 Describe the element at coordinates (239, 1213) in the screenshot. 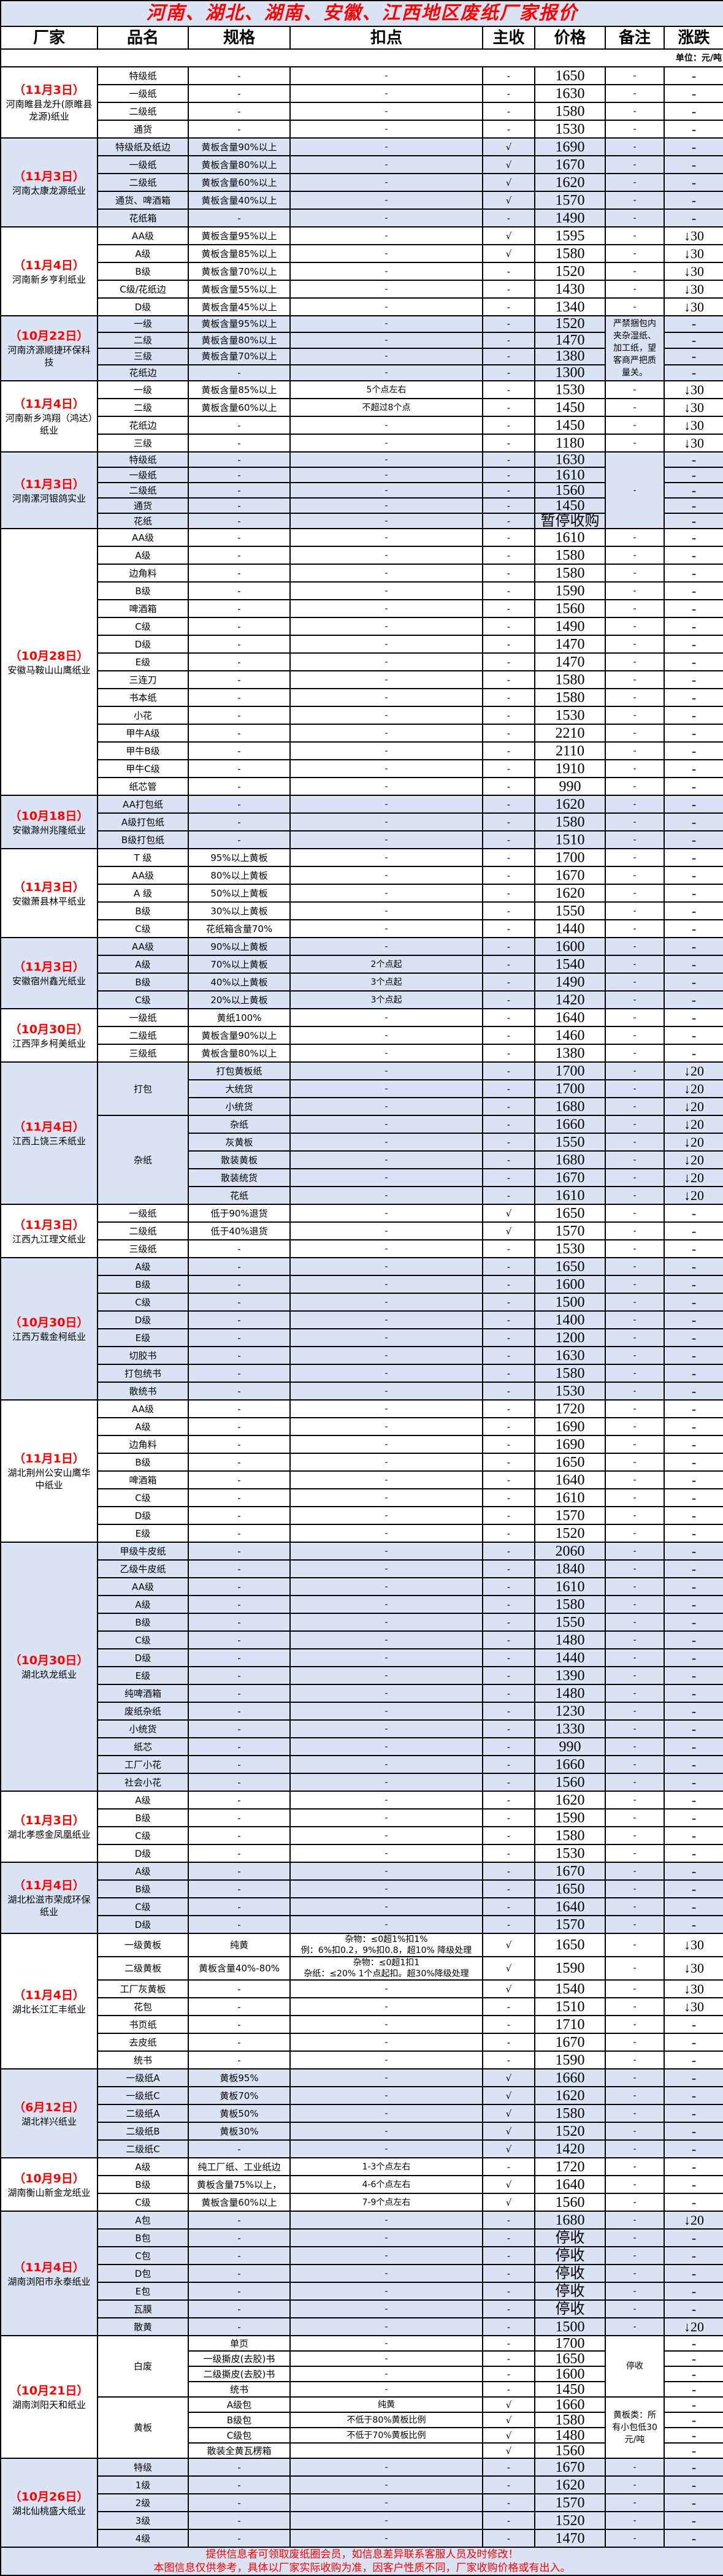

I see `spec: 低于90%退货` at that location.